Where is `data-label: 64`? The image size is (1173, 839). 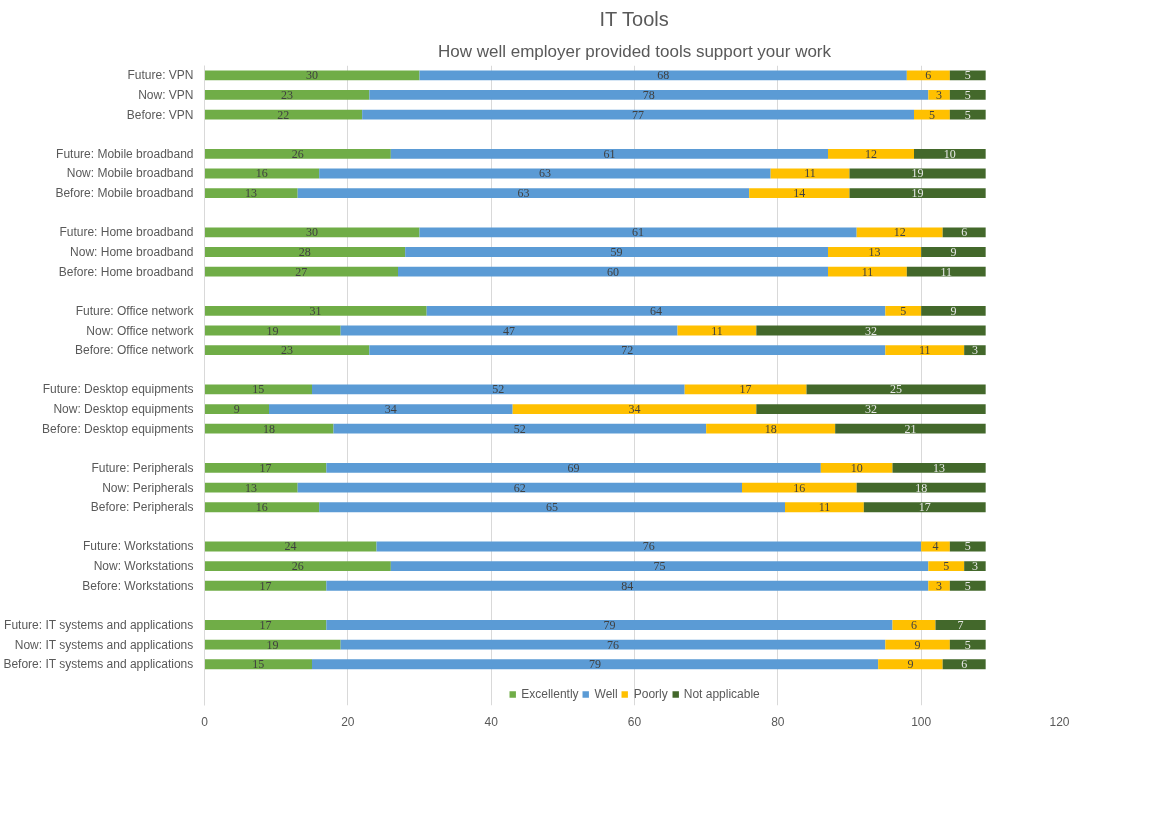 data-label: 64 is located at coordinates (656, 310).